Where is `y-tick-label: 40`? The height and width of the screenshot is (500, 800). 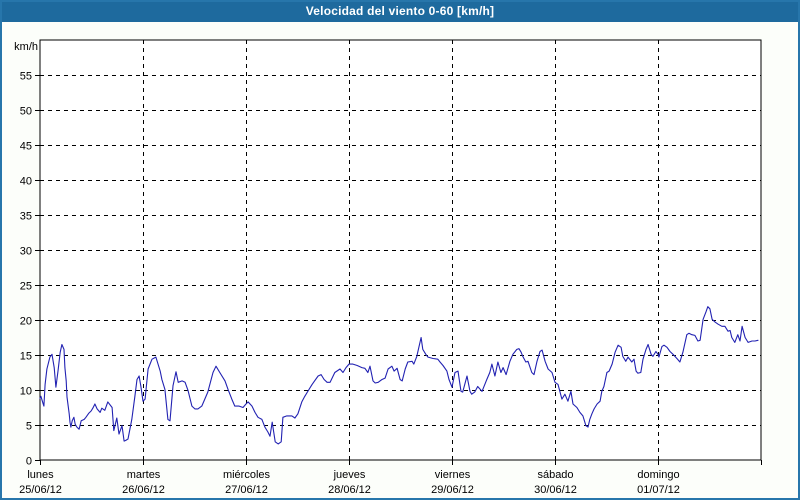 y-tick-label: 40 is located at coordinates (26, 182).